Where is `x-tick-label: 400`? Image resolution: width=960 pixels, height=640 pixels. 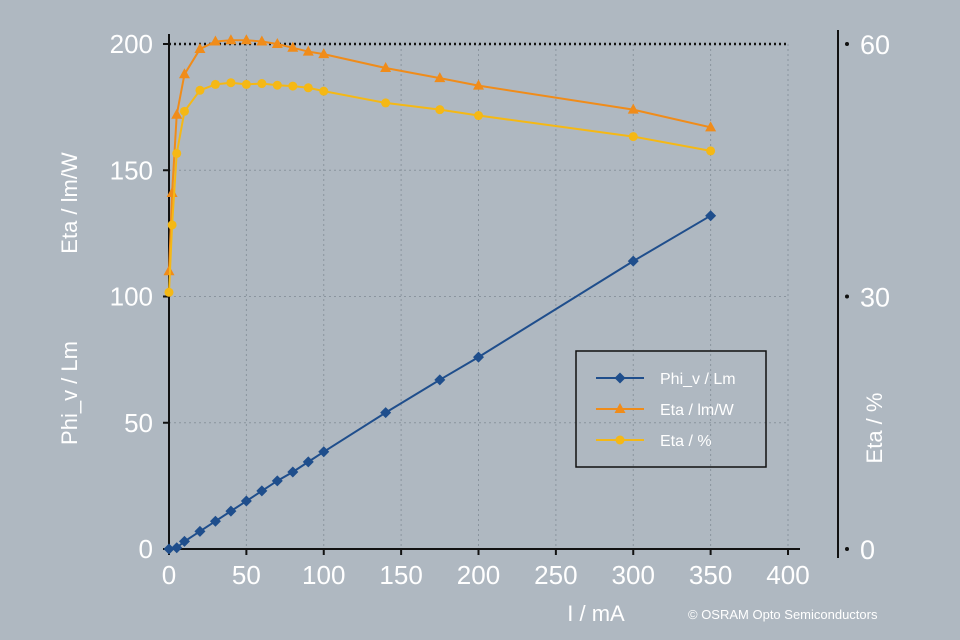
x-tick-label: 400 is located at coordinates (787, 575).